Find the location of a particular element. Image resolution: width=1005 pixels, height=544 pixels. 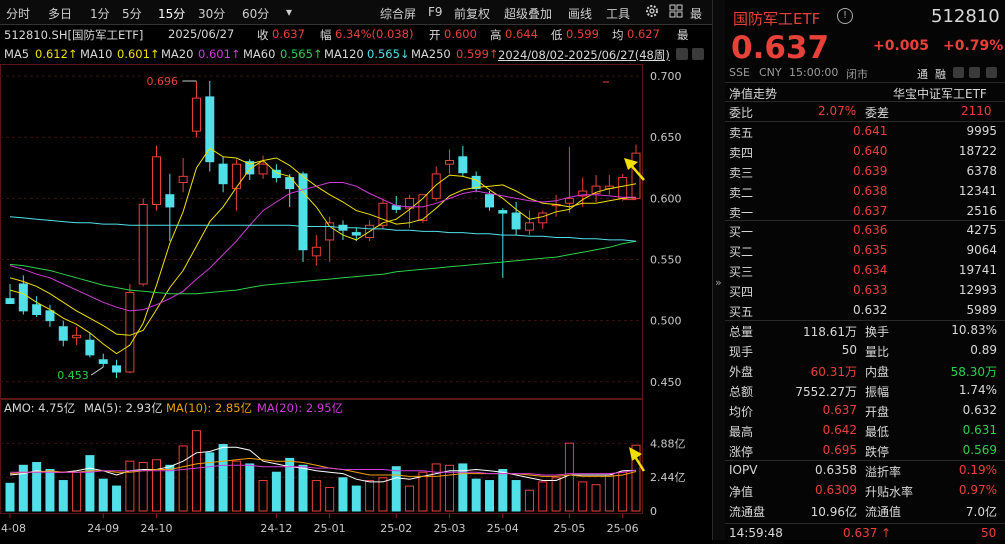

expand-icon: » is located at coordinates (718, 282).